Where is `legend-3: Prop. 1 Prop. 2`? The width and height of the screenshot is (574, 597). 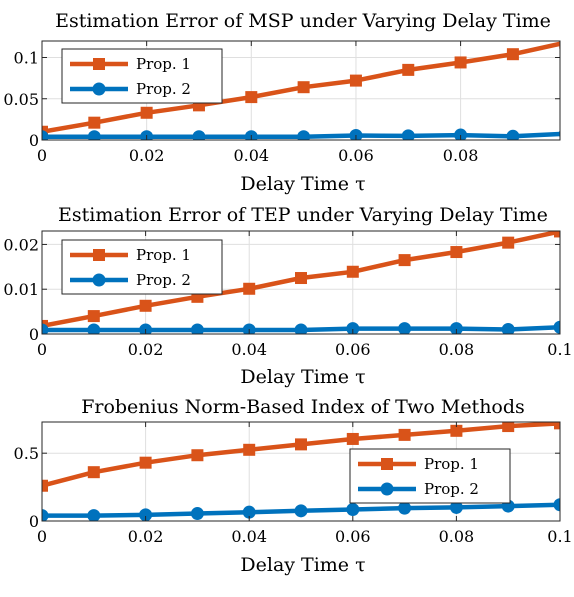
legend-3: Prop. 1 Prop. 2 is located at coordinates (430, 476).